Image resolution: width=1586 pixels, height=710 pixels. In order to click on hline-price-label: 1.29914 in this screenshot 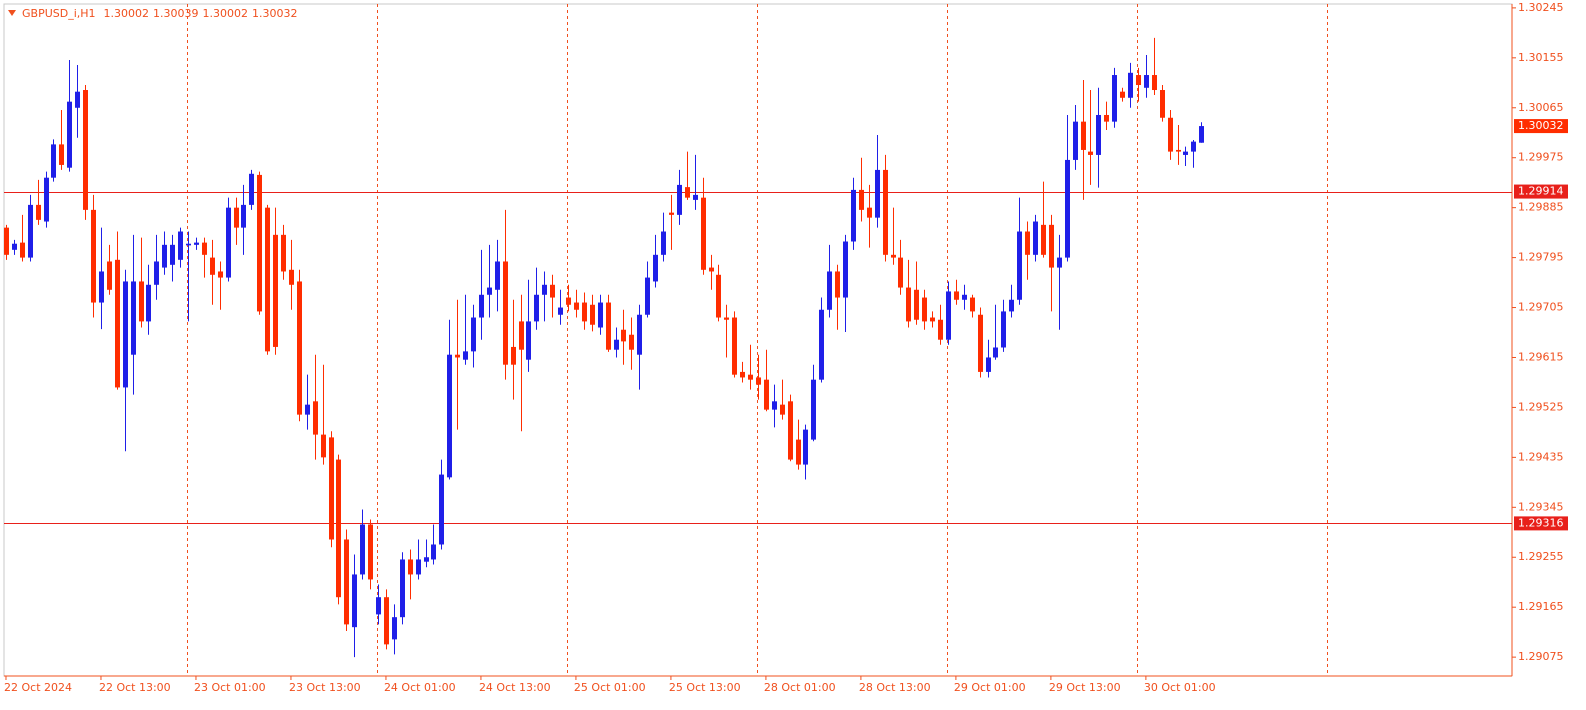, I will do `click(1541, 191)`.